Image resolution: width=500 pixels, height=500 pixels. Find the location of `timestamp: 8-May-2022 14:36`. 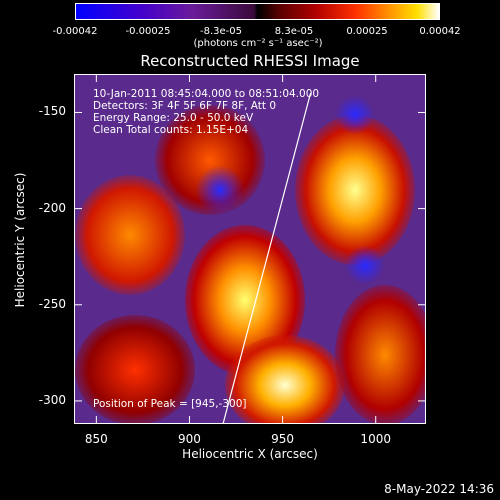

timestamp: 8-May-2022 14:36 is located at coordinates (439, 489).